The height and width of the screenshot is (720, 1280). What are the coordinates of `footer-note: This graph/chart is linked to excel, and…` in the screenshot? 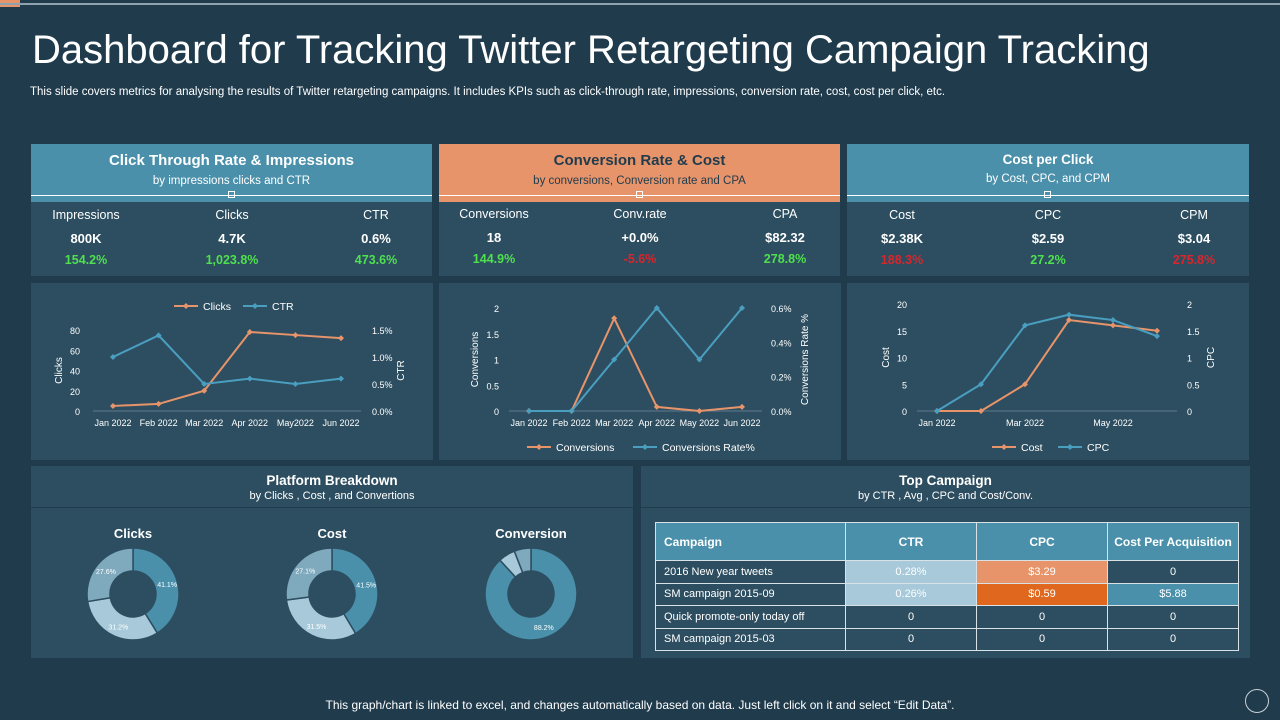 It's located at (640, 705).